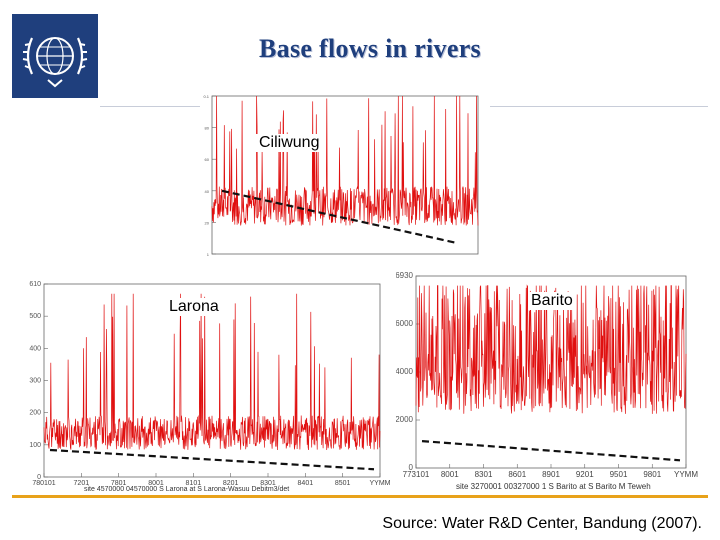 Image resolution: width=720 pixels, height=540 pixels. Describe the element at coordinates (405, 371) in the screenshot. I see `y-tick-label: 4000` at that location.